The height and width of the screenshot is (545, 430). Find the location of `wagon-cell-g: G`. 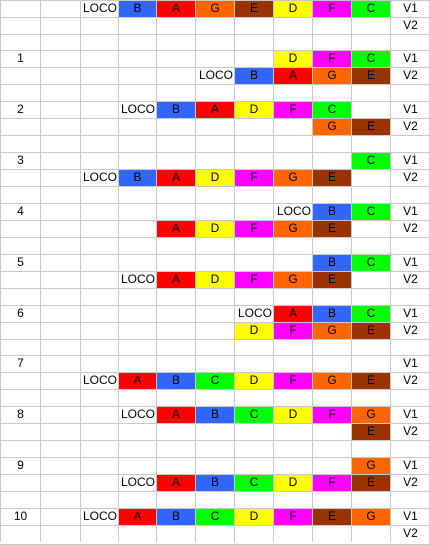

wagon-cell-g: G is located at coordinates (370, 465).